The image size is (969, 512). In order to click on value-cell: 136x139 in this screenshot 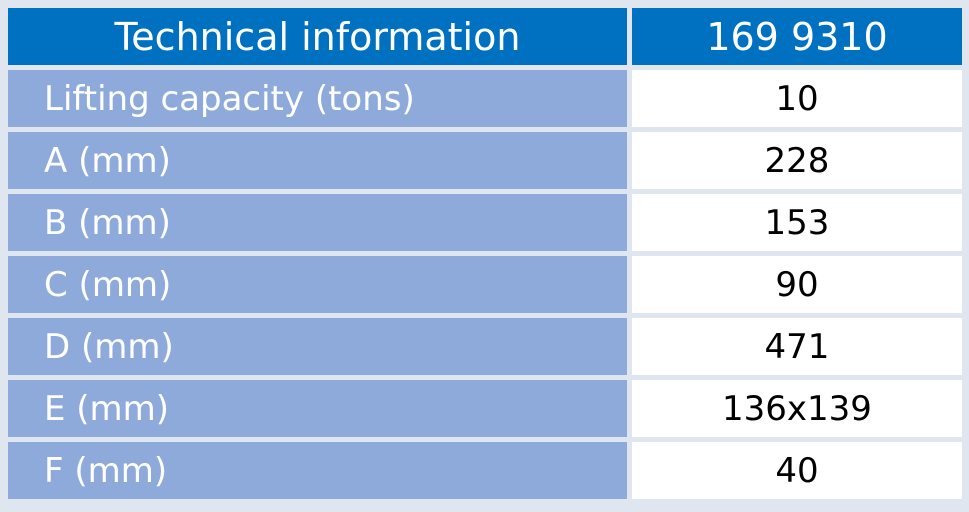, I will do `click(797, 408)`.